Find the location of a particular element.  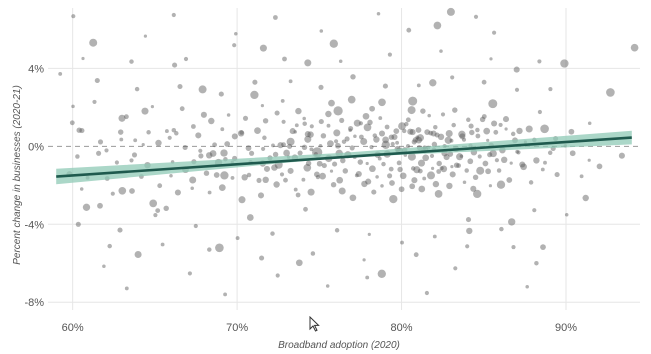

y-tick-label: -8% is located at coordinates (34, 303).